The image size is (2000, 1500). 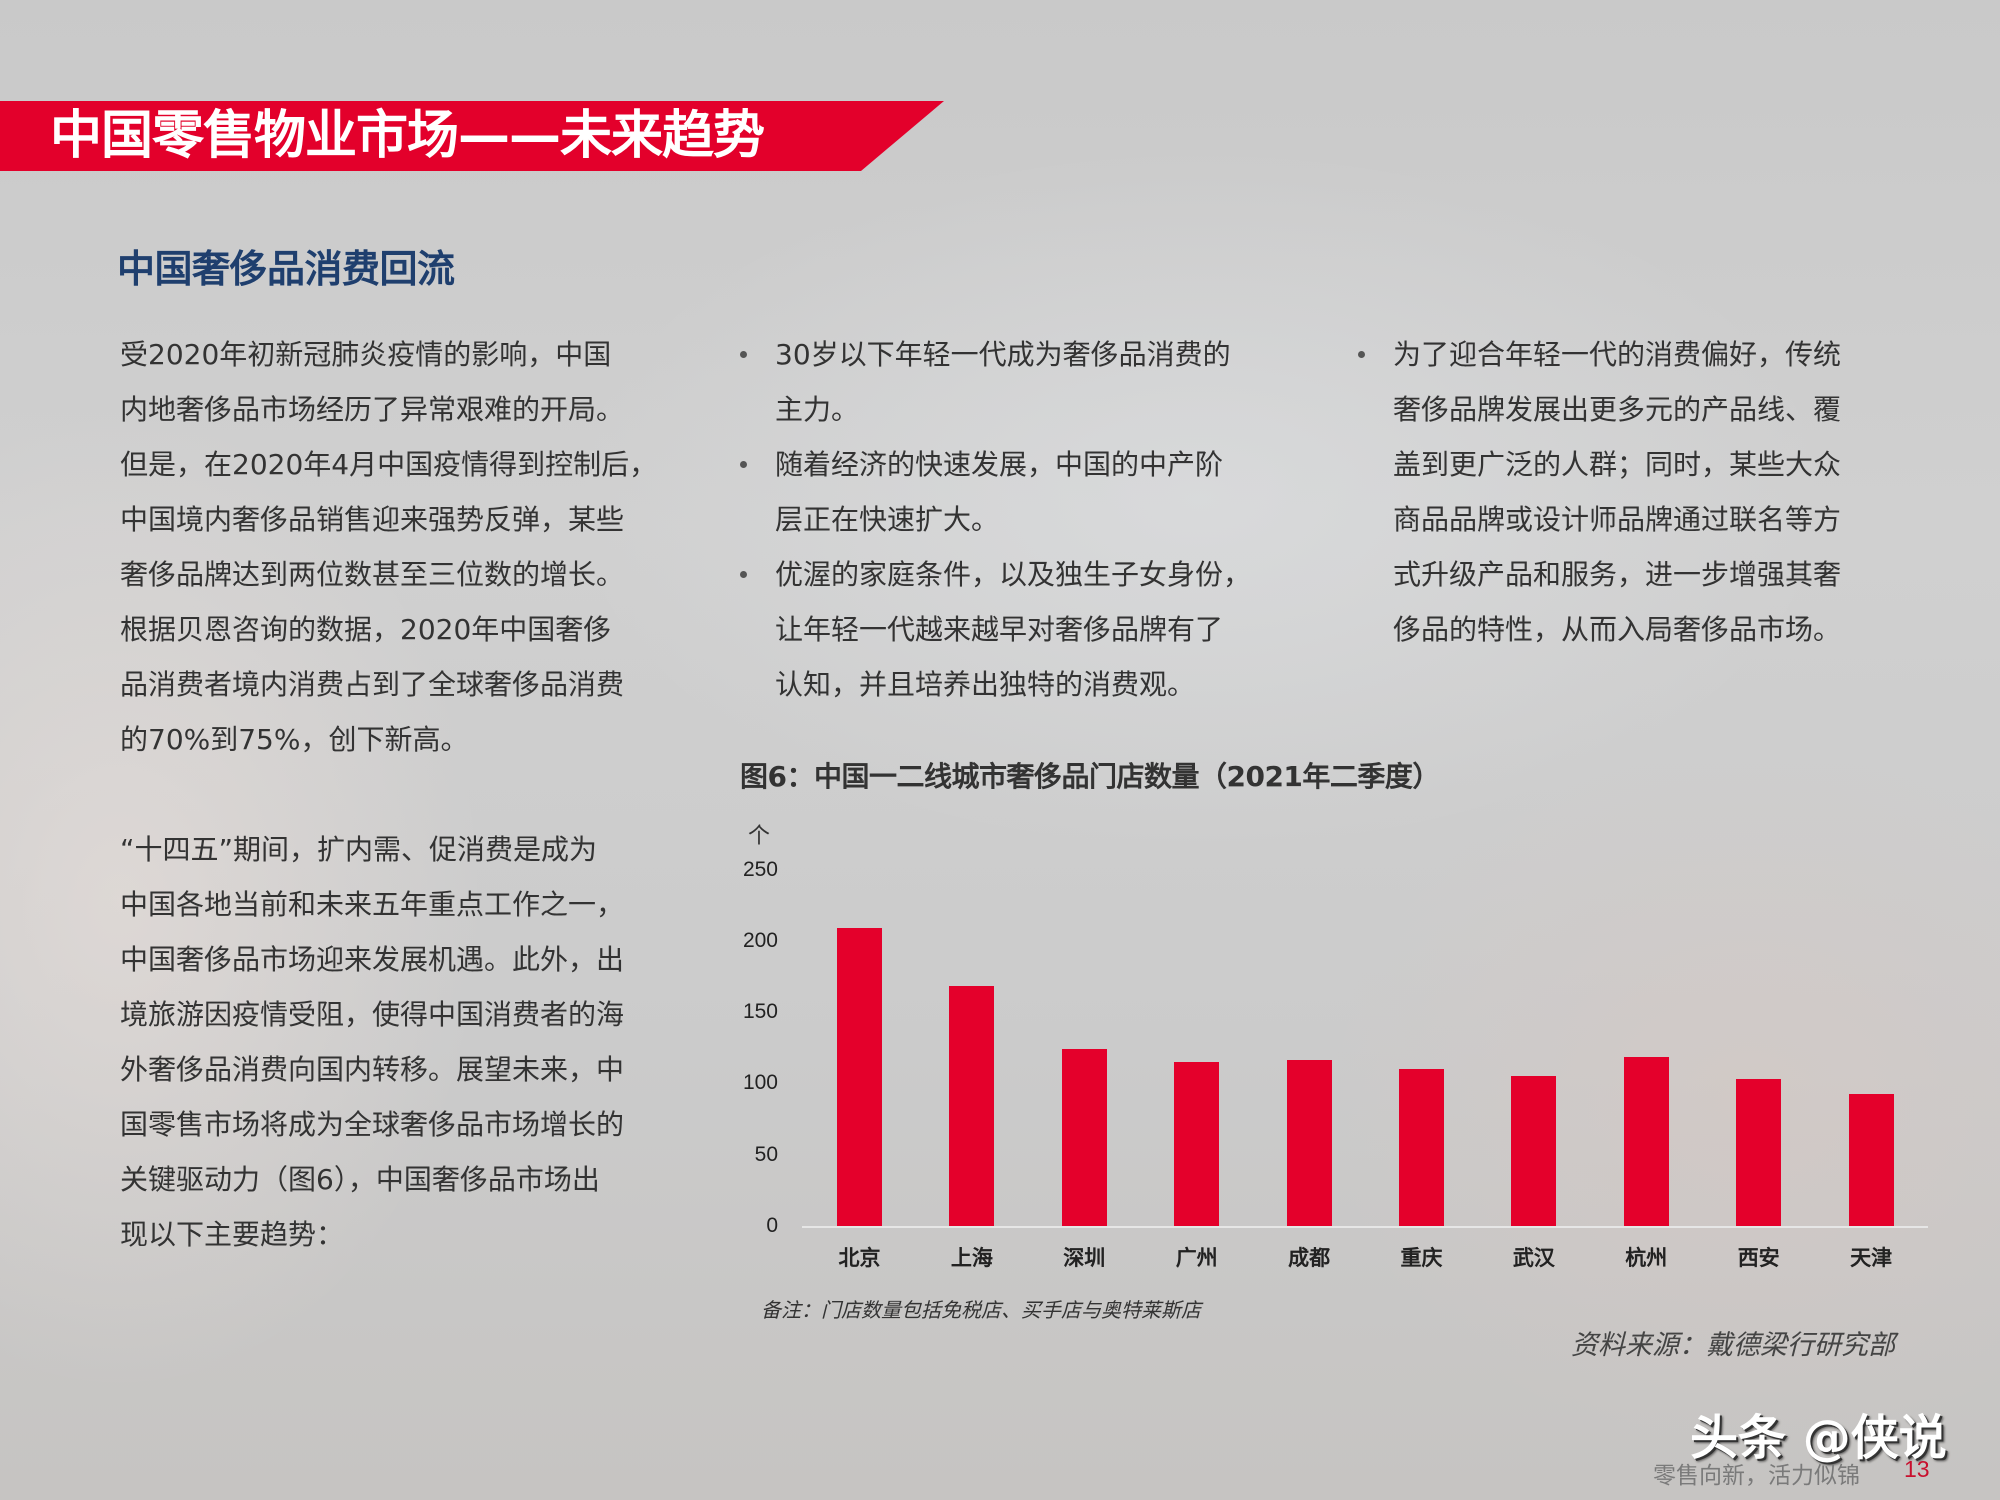 I want to click on bullet-item: 30岁以下年轻一代成为奢侈品消费的 主力。, so click(x=995, y=382).